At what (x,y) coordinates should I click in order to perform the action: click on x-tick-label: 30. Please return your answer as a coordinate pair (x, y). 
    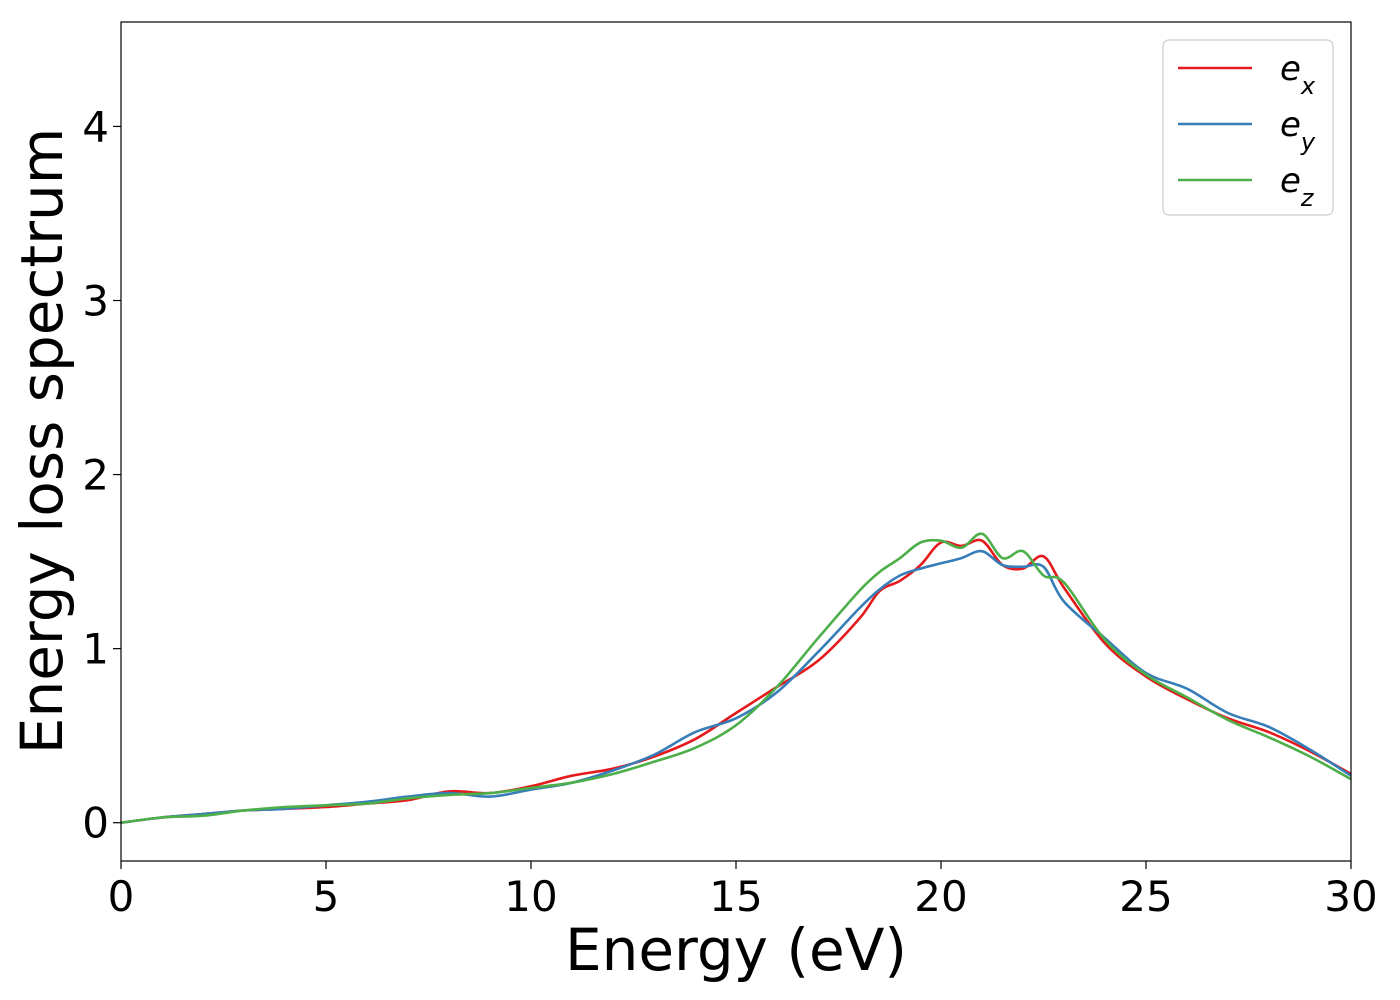
    Looking at the image, I should click on (1350, 896).